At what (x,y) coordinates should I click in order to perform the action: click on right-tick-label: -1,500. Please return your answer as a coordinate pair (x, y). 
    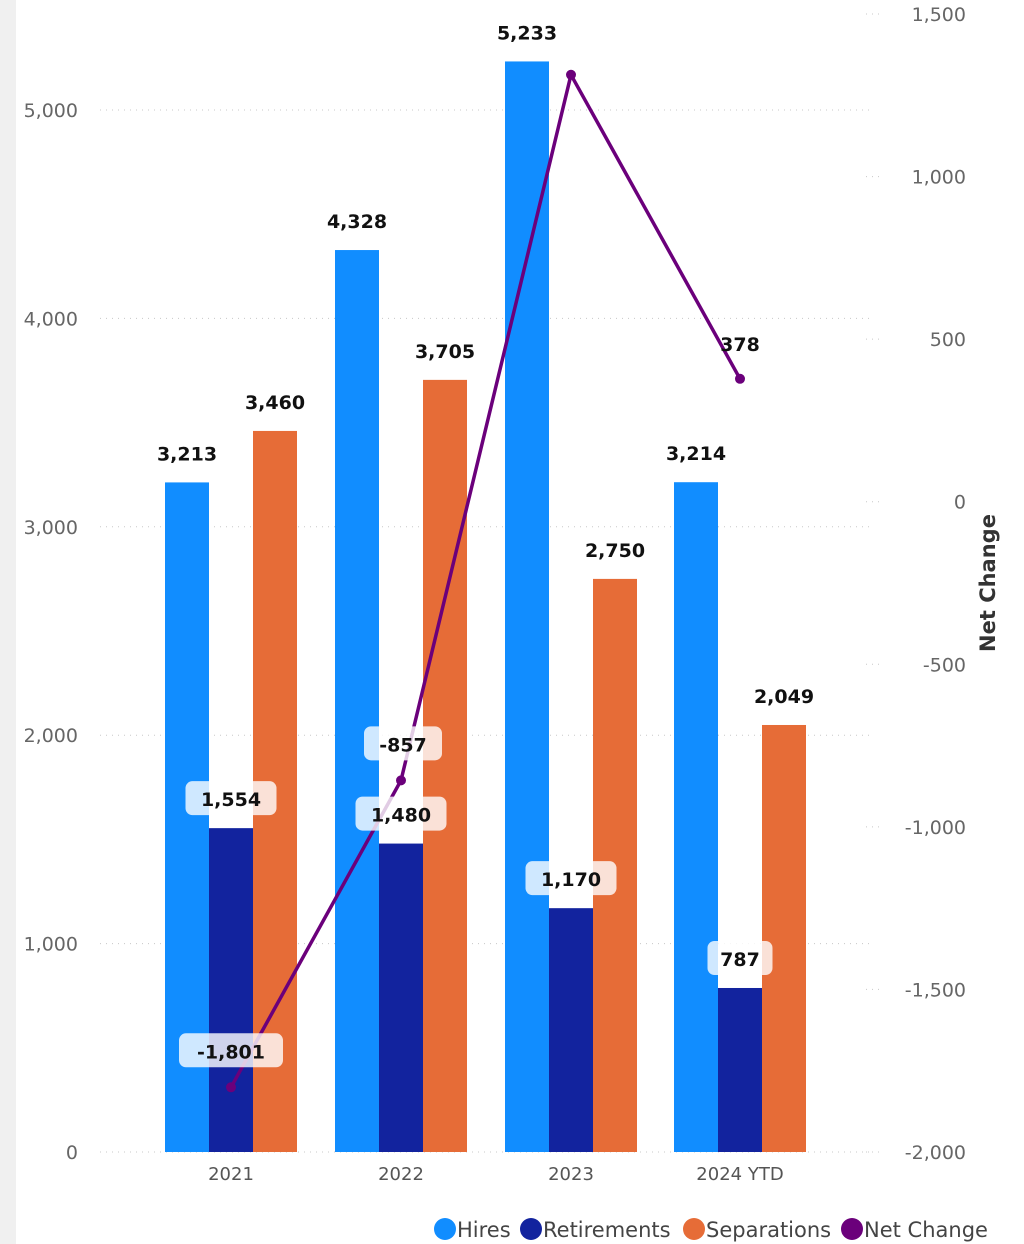
    Looking at the image, I should click on (935, 990).